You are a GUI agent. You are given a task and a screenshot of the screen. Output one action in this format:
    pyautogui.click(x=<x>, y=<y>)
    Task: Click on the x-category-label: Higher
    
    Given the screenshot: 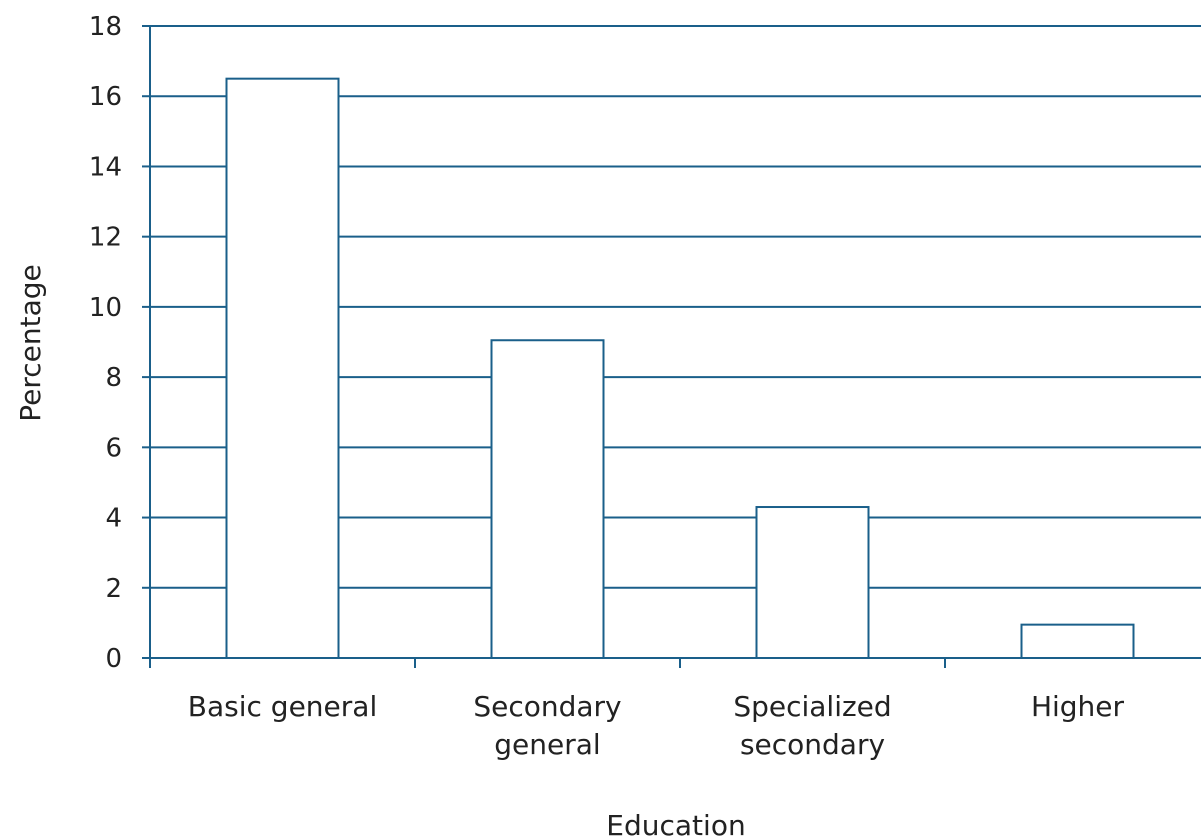 What is the action you would take?
    pyautogui.click(x=1078, y=706)
    